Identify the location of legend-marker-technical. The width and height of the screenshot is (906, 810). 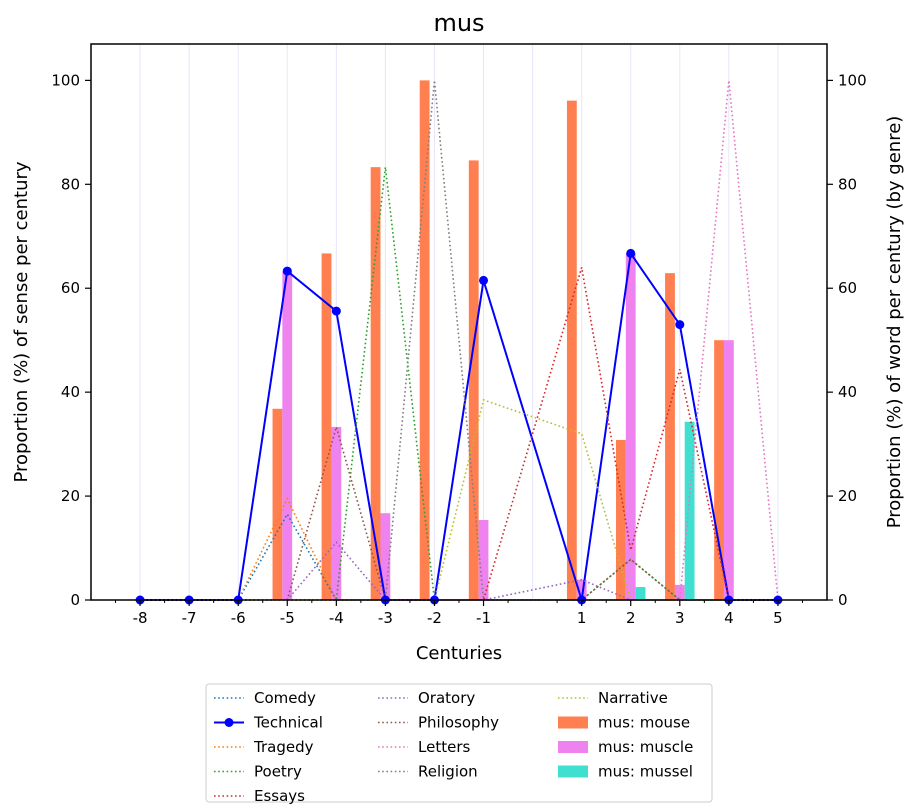
(229, 722).